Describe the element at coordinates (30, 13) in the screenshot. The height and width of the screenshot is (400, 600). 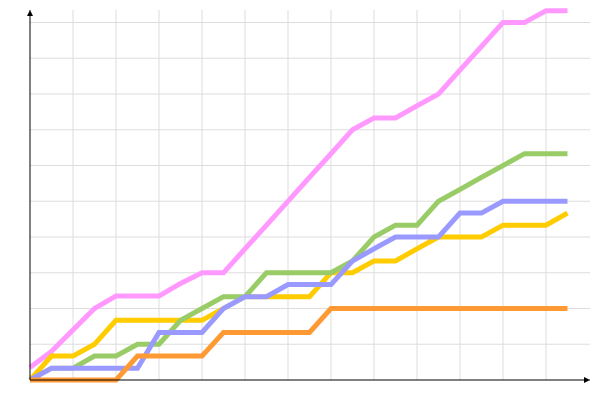
I see `y-axis-arrow-icon` at that location.